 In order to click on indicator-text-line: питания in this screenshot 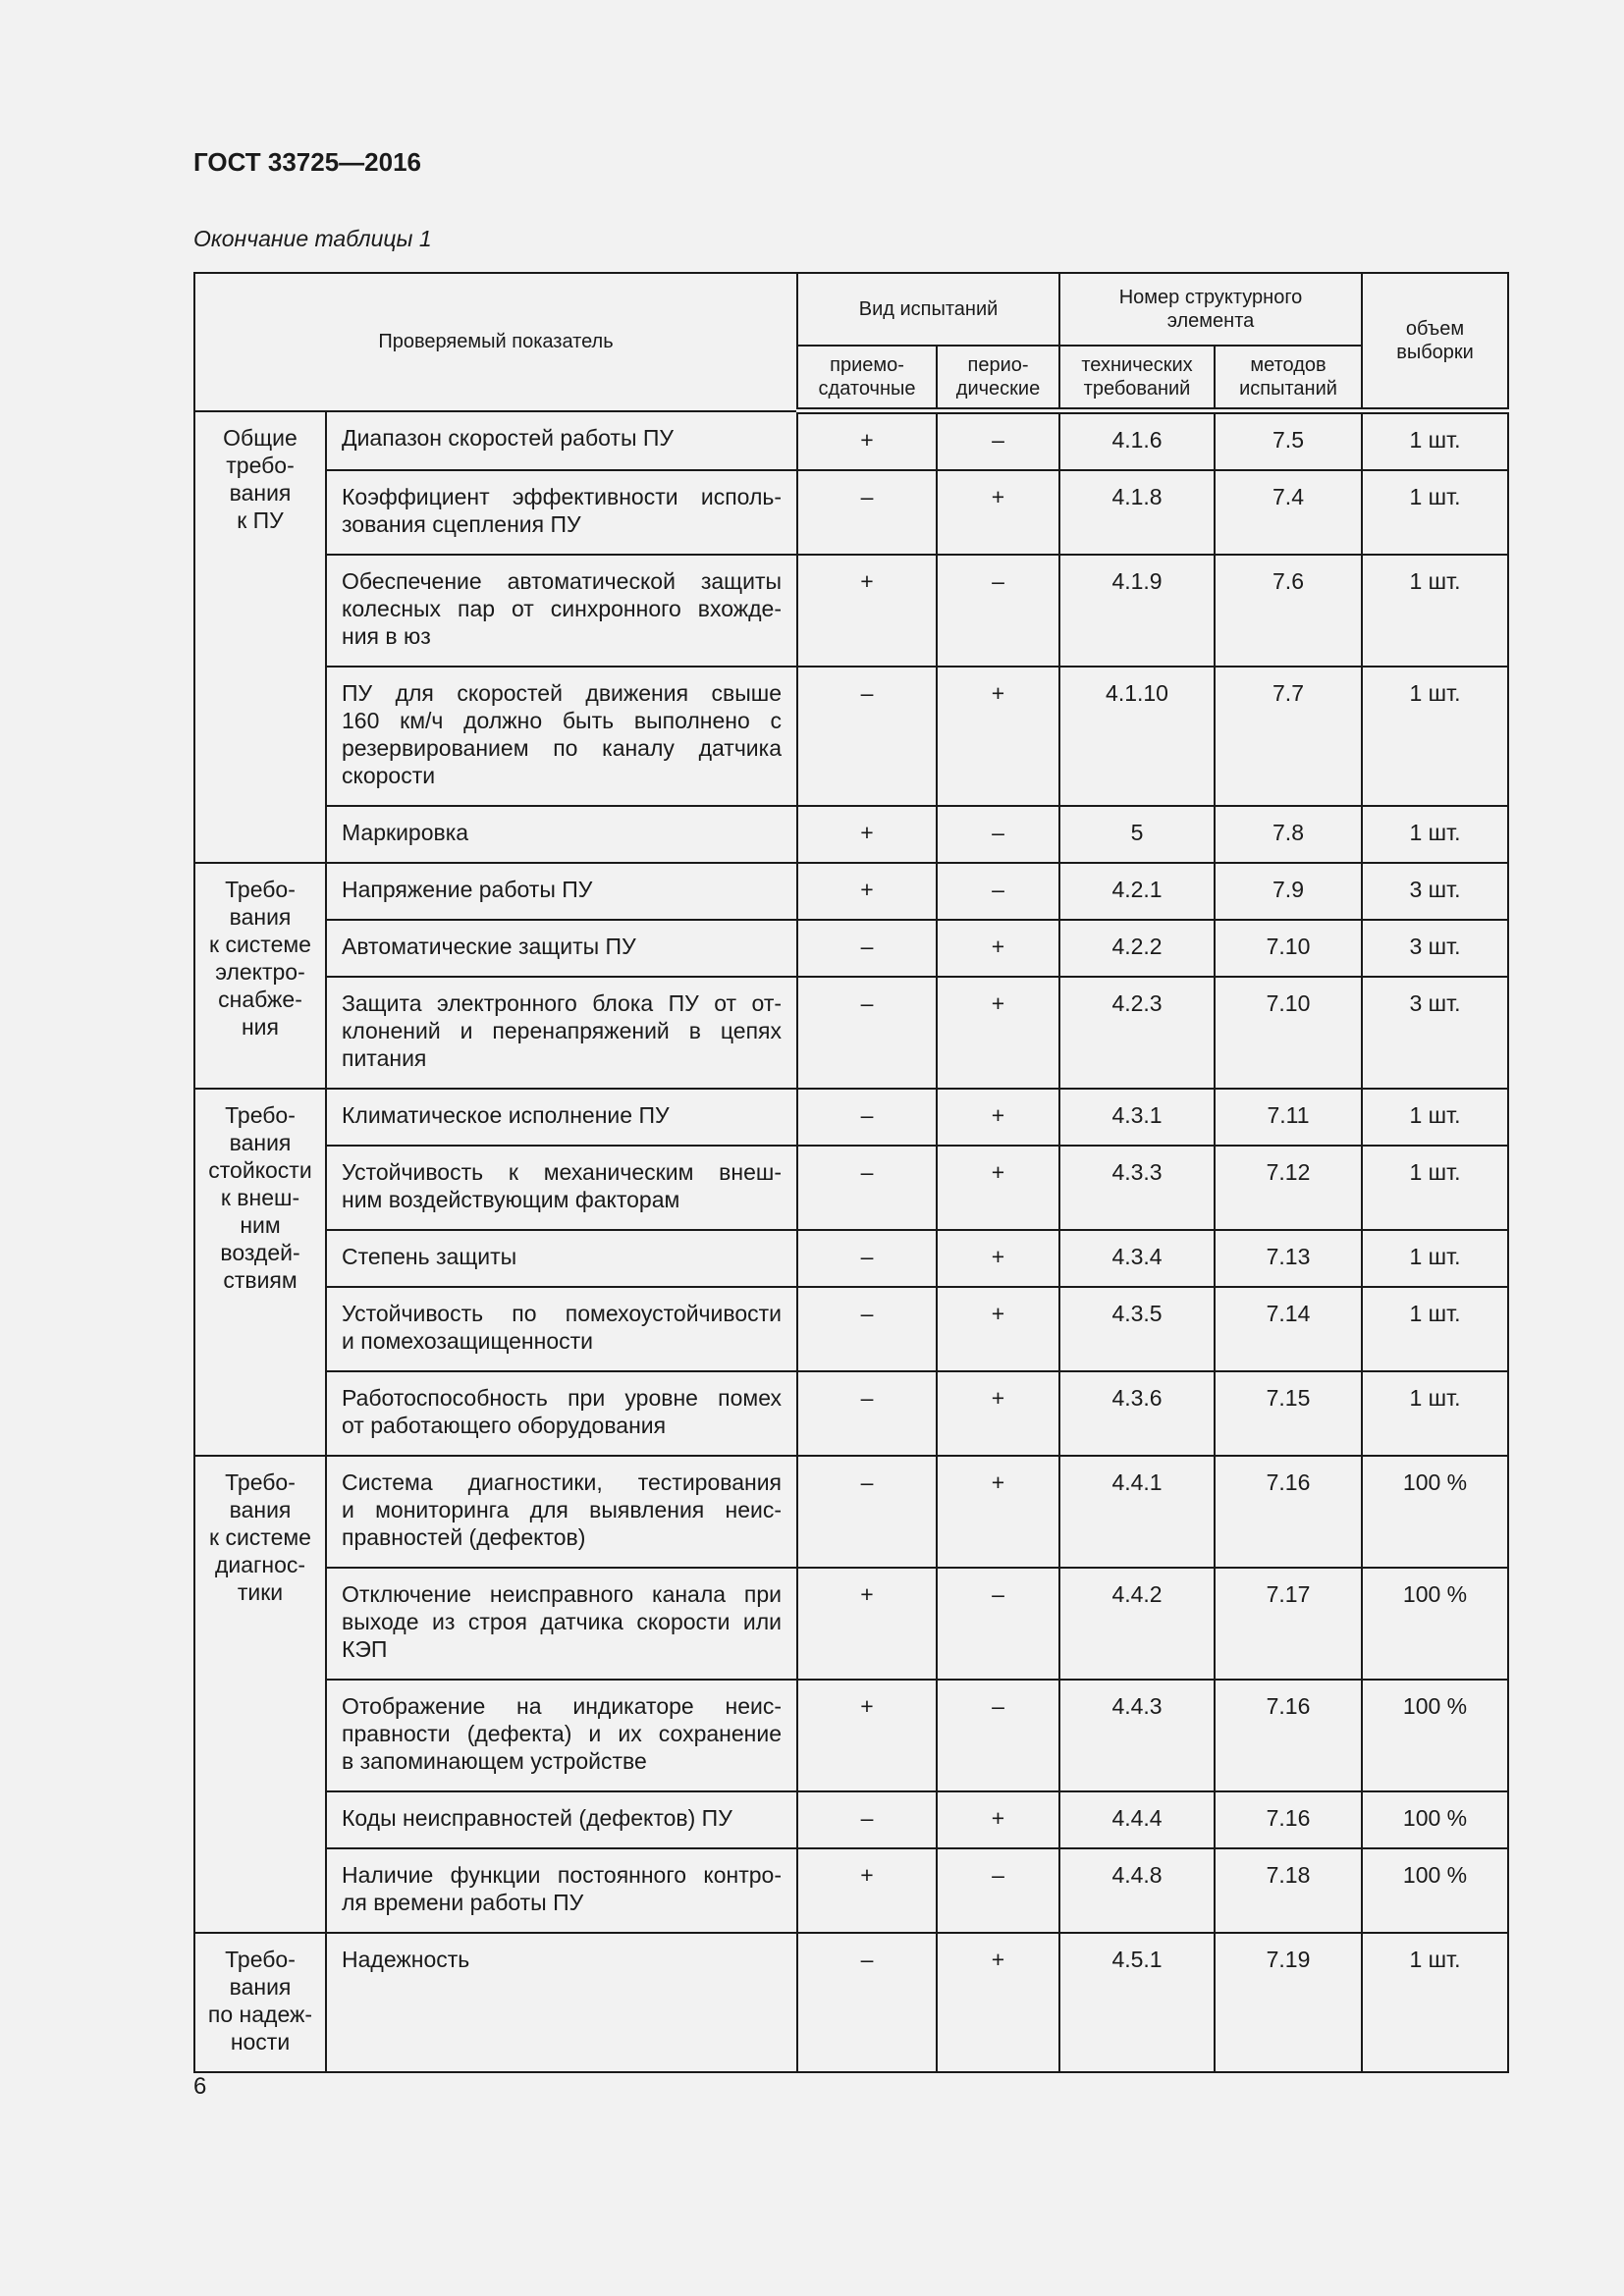, I will do `click(384, 1058)`.